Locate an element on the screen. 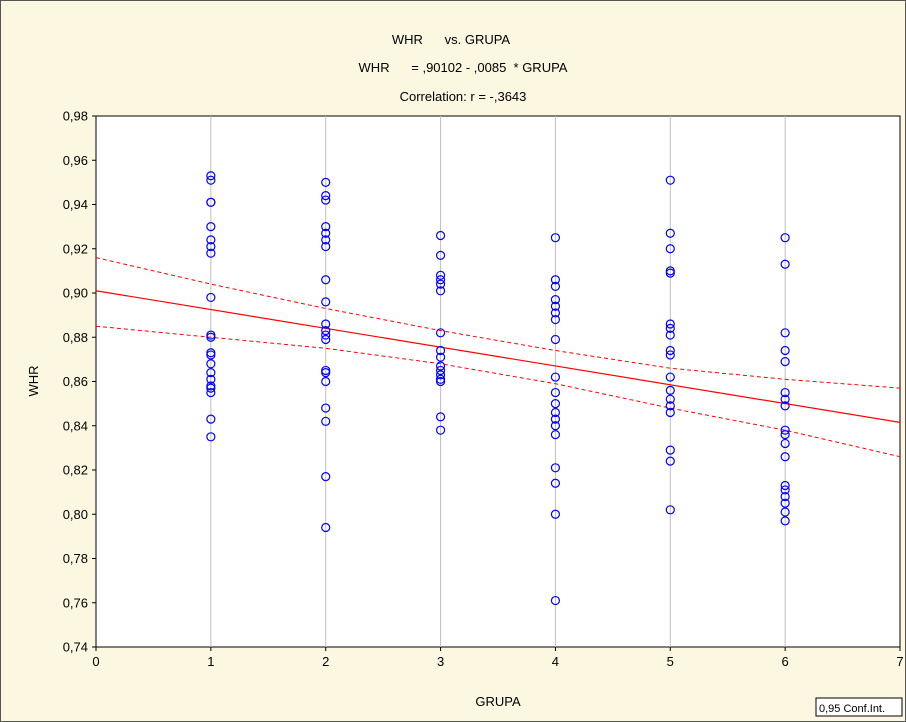  x-tick-label: 6 is located at coordinates (785, 661).